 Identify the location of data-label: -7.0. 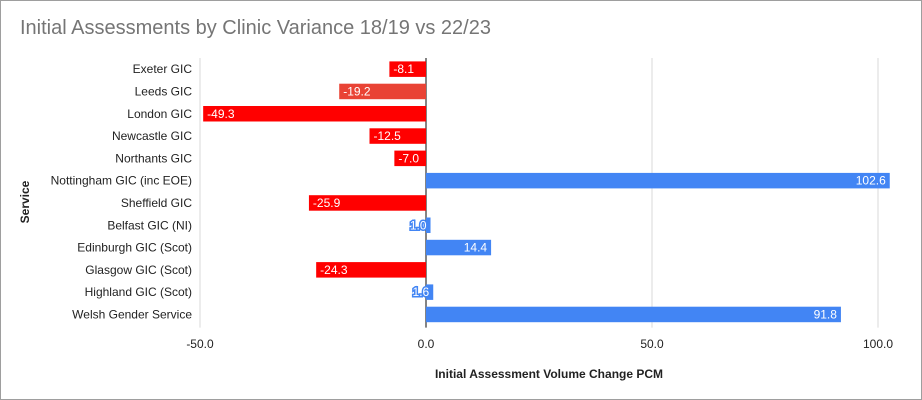
(408, 158).